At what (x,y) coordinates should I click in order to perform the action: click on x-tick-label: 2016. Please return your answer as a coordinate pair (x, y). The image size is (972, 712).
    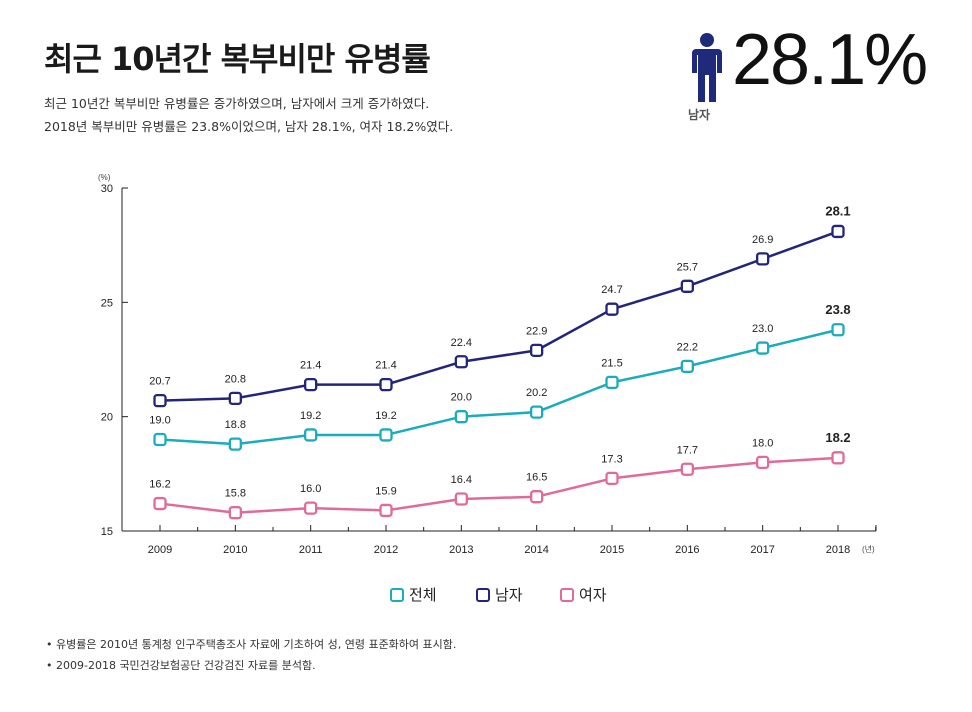
    Looking at the image, I should click on (687, 550).